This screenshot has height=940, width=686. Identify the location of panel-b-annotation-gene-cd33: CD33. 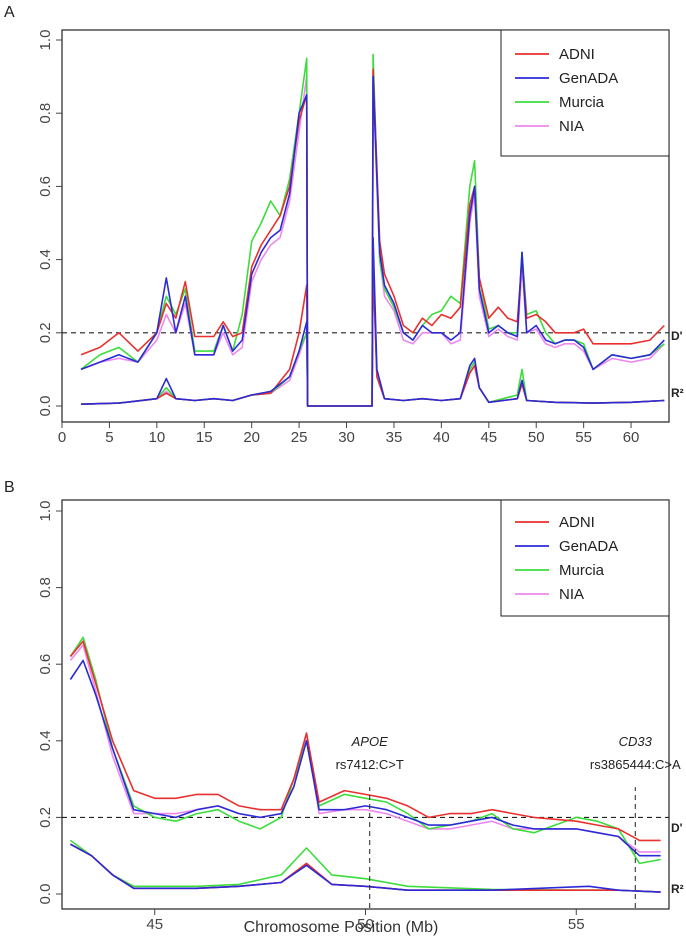
(636, 741).